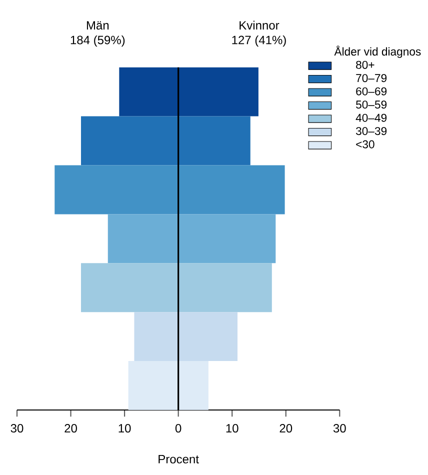 Image resolution: width=428 pixels, height=475 pixels. What do you see at coordinates (260, 25) in the screenshot?
I see `text: Kvinnor` at bounding box center [260, 25].